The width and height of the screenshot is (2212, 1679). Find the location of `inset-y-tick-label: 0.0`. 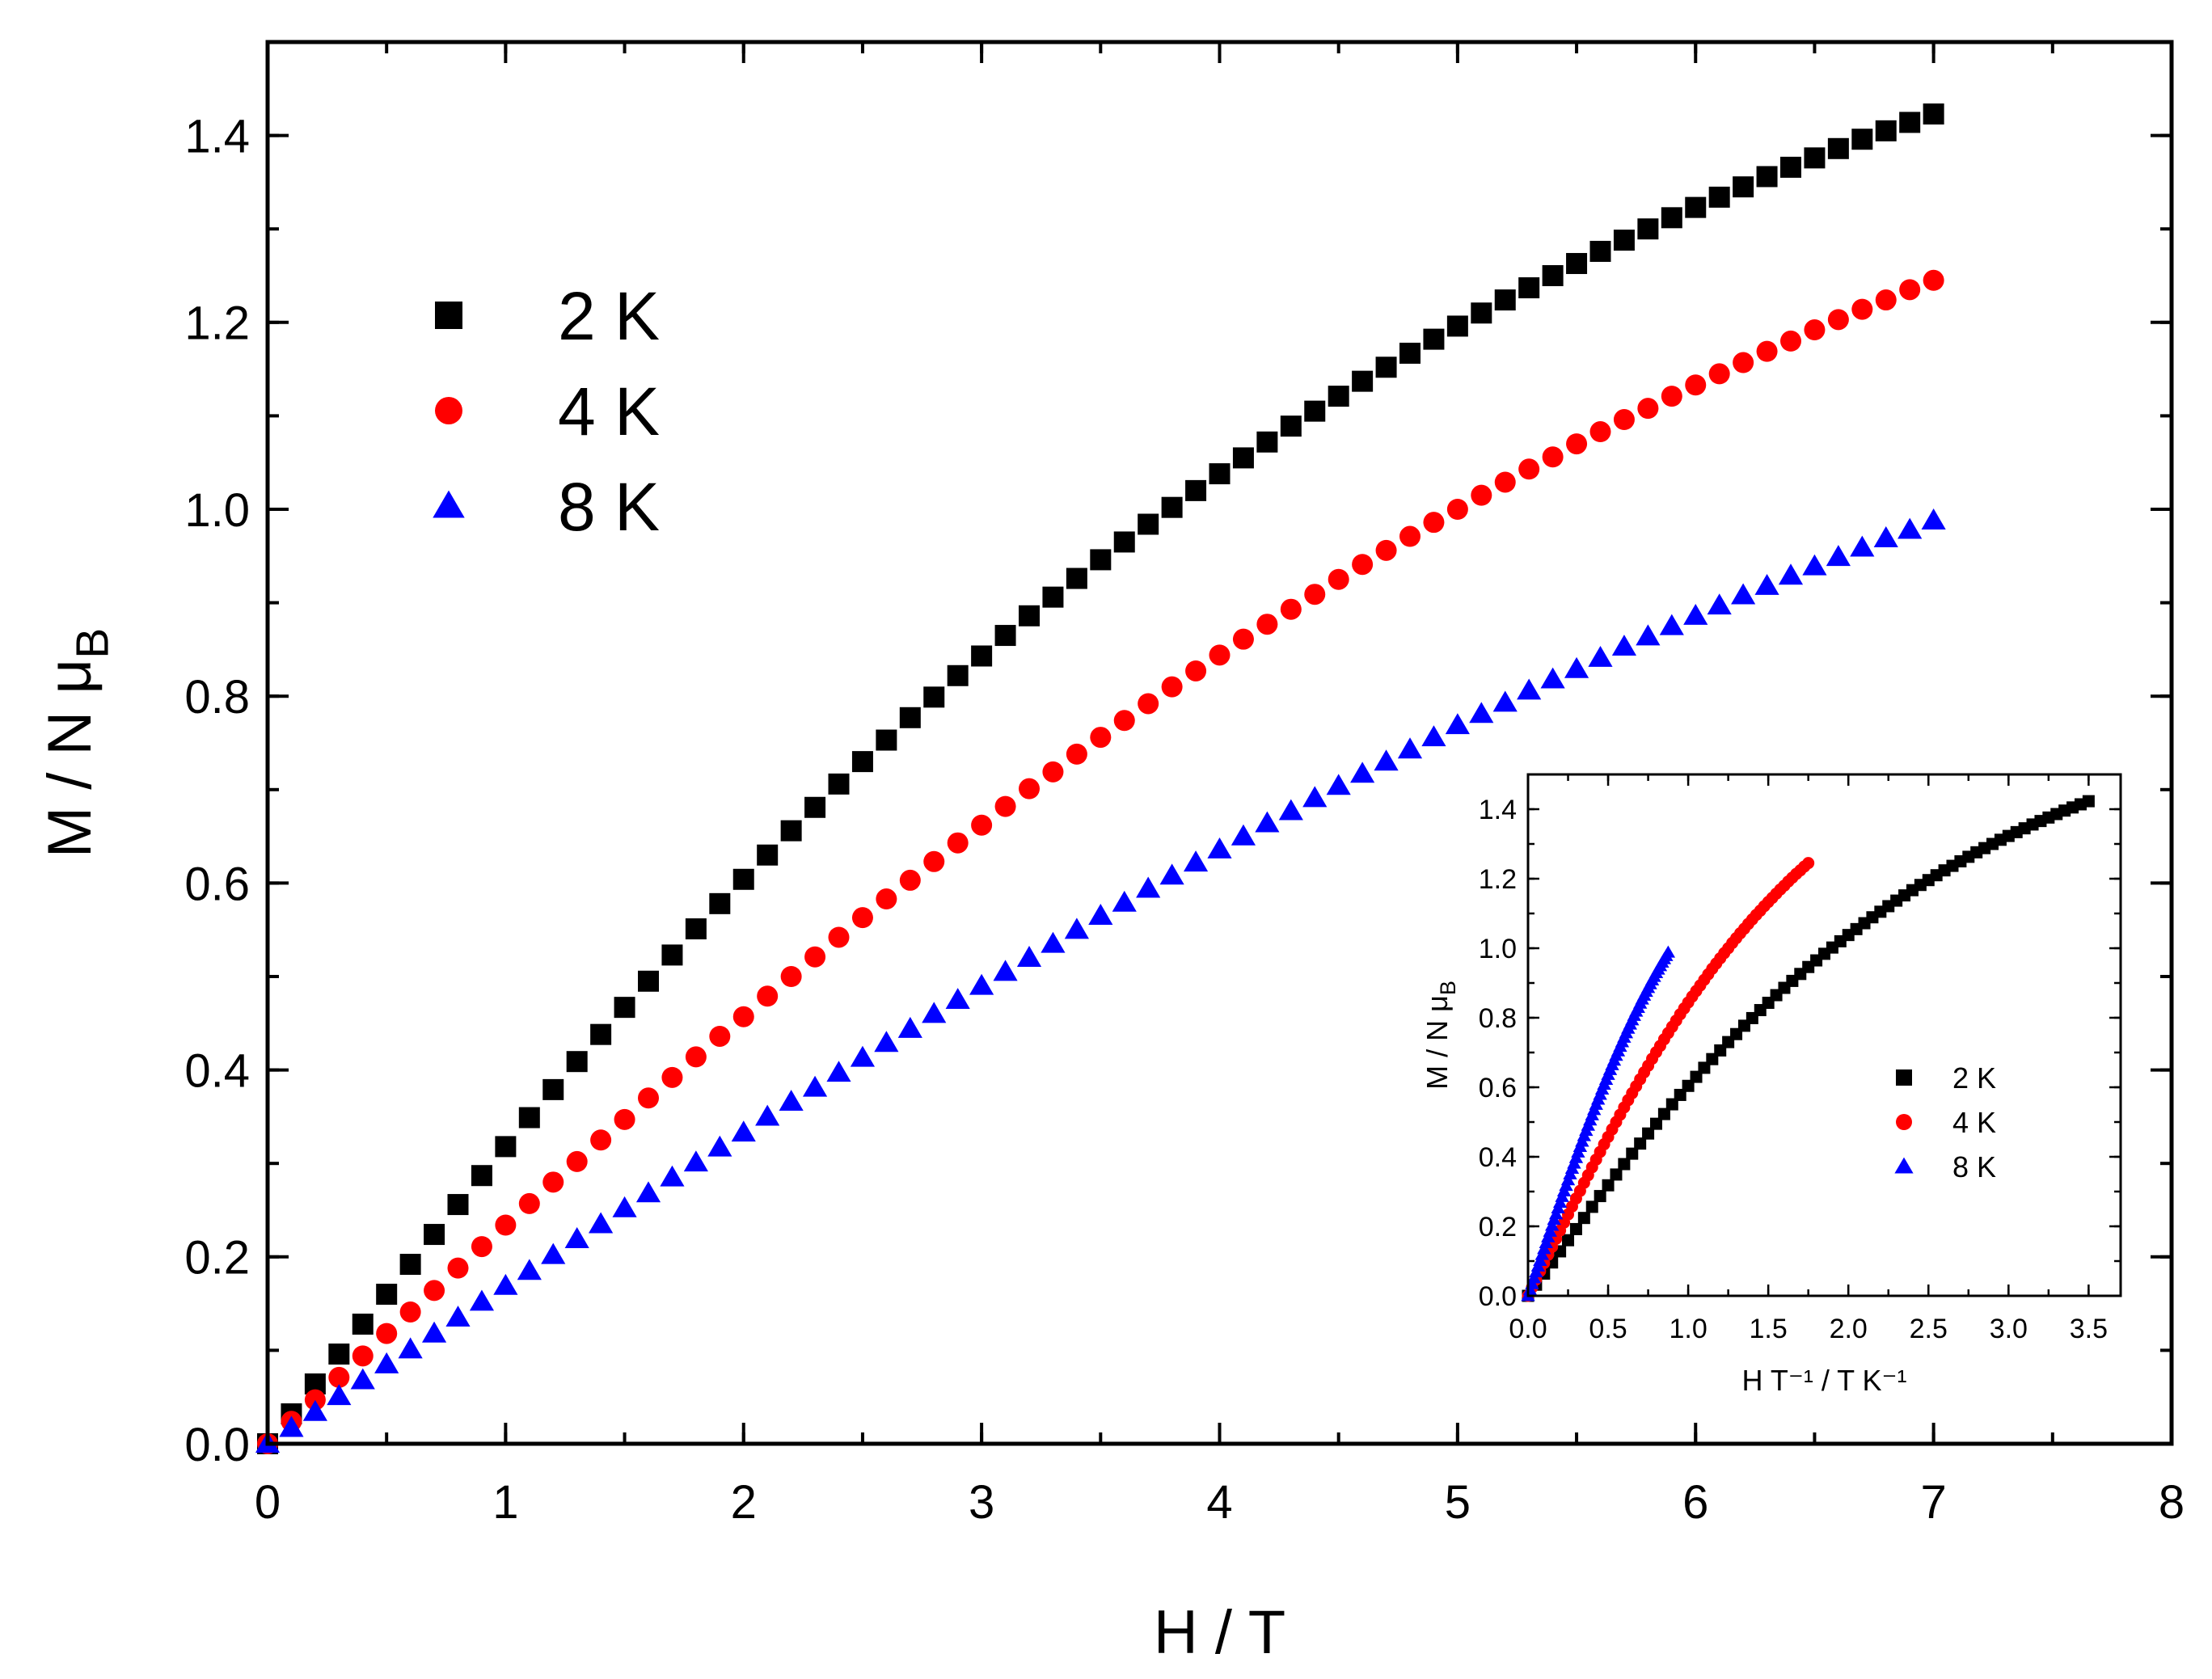

inset-y-tick-label: 0.0 is located at coordinates (1498, 1296).